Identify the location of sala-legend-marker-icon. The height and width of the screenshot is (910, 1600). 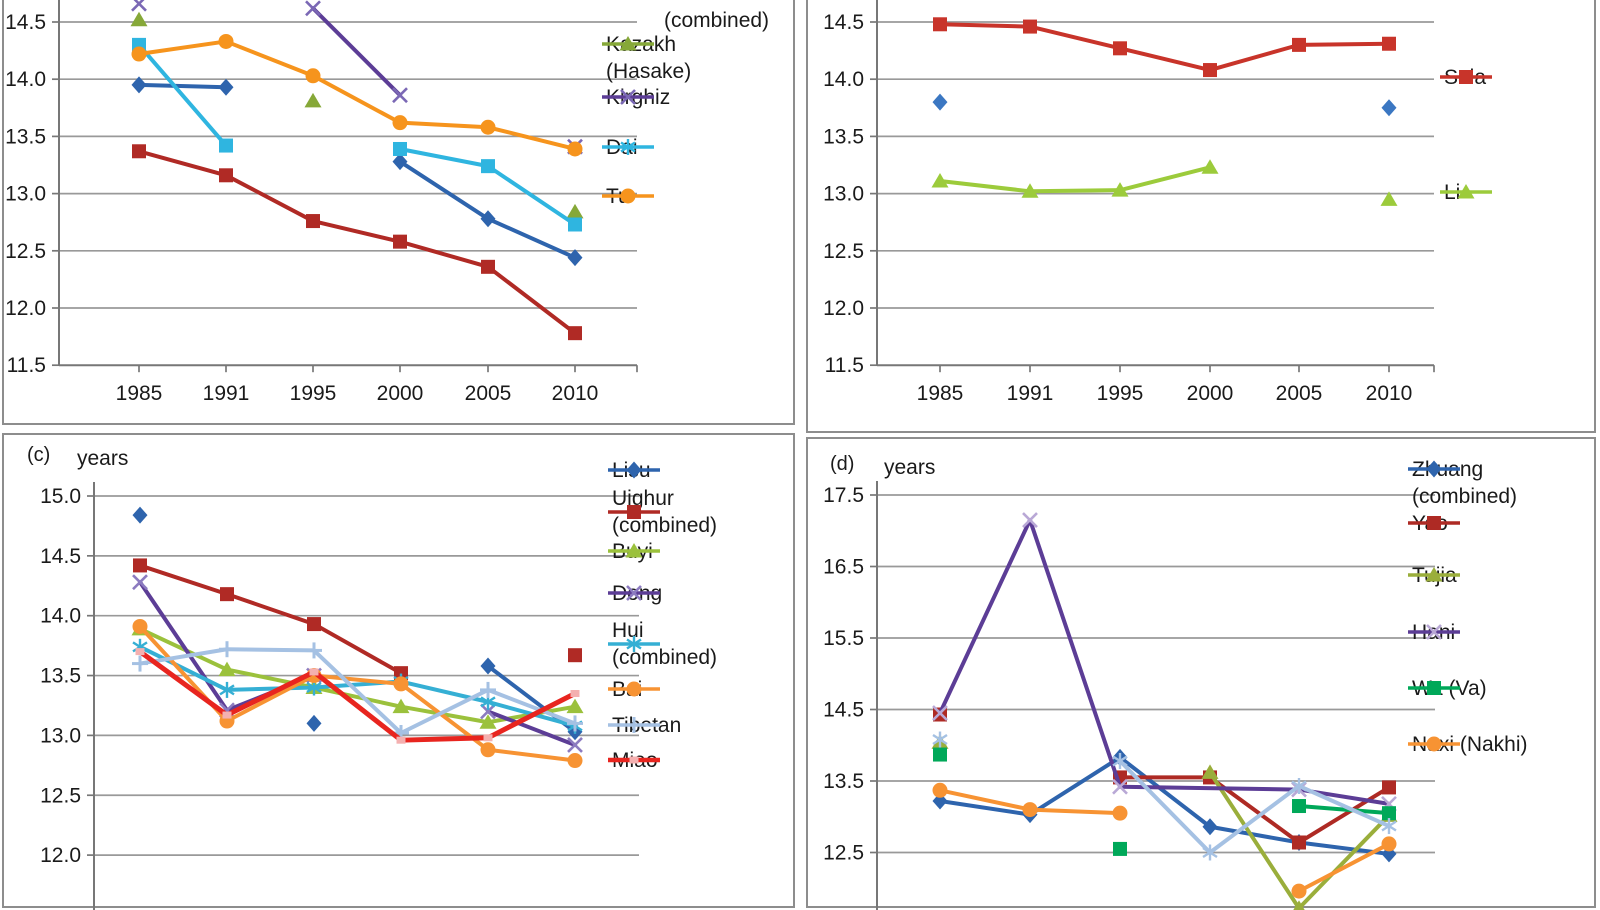
(1466, 77).